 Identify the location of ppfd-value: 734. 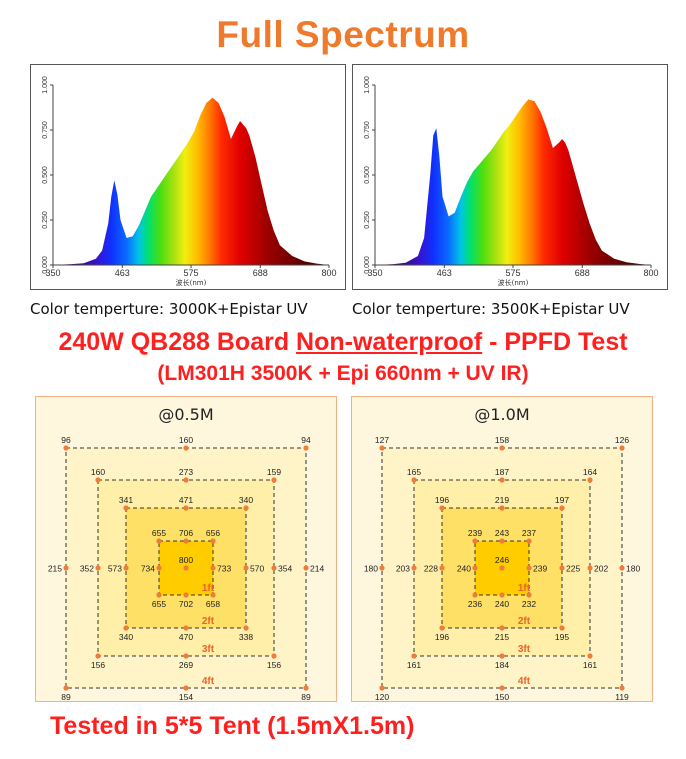
(148, 569).